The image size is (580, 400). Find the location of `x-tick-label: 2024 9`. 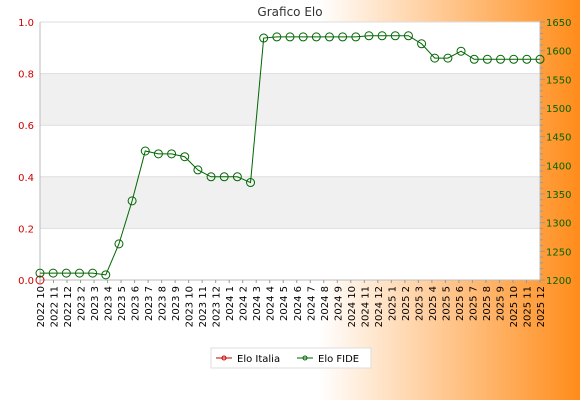

x-tick-label: 2024 9 is located at coordinates (338, 303).